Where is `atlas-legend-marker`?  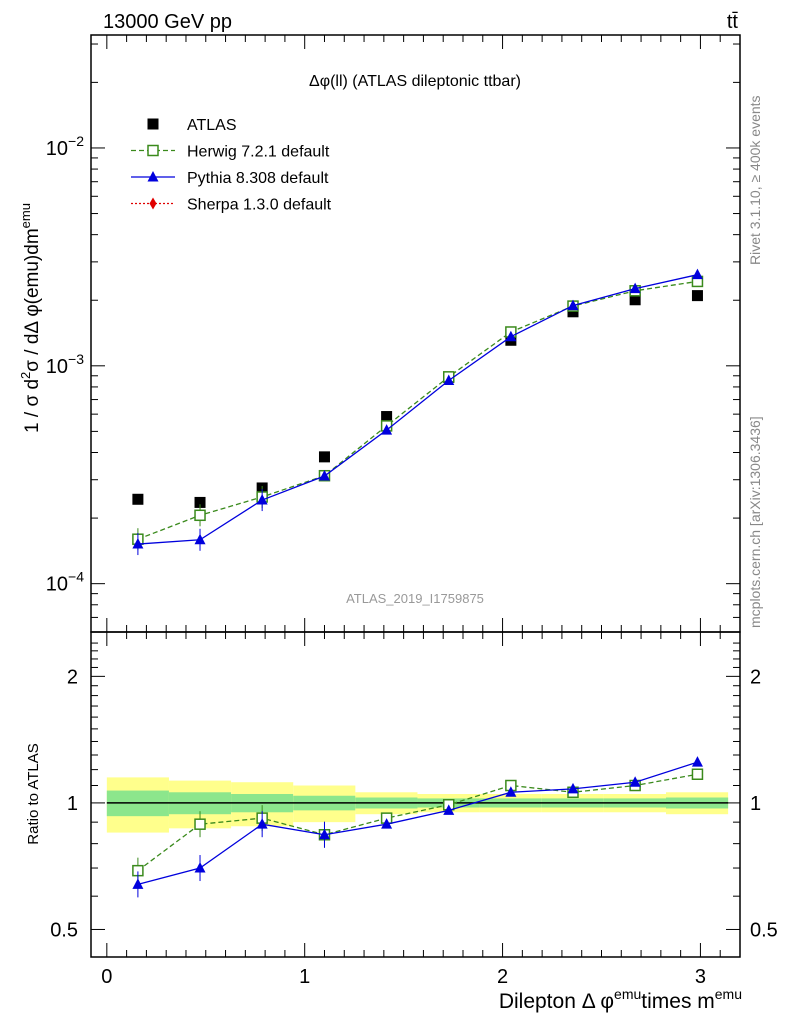
atlas-legend-marker is located at coordinates (153, 124).